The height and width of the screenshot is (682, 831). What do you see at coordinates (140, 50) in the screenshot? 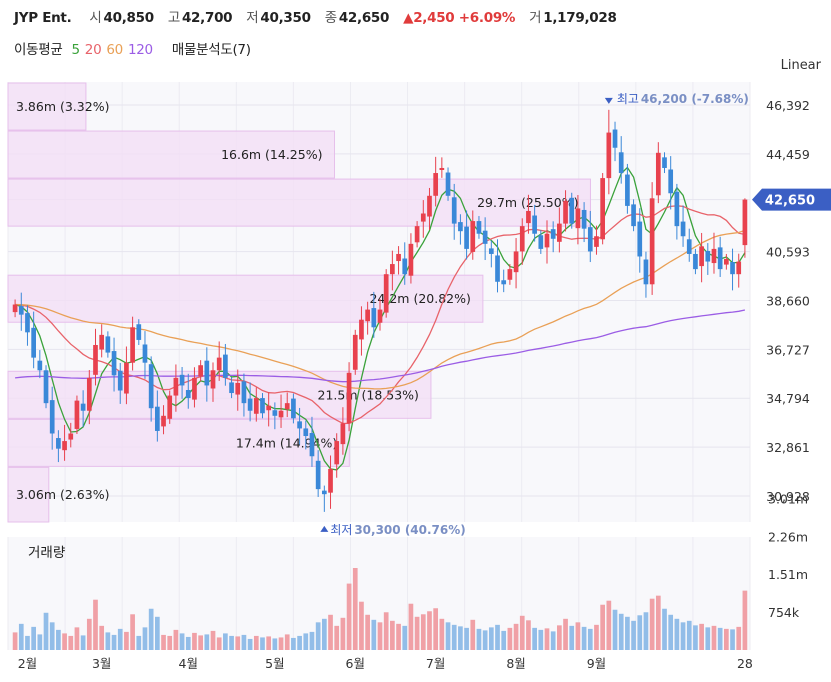
I see `ma-120: 120` at bounding box center [140, 50].